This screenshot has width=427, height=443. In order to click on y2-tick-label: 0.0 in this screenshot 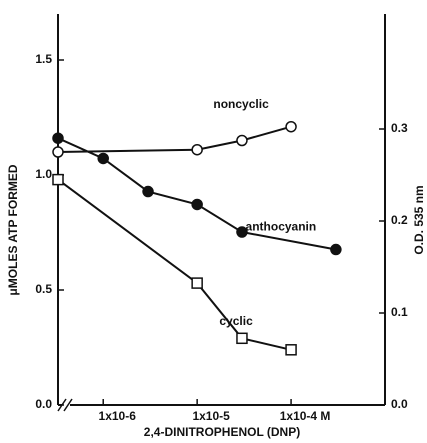, I will do `click(399, 404)`.